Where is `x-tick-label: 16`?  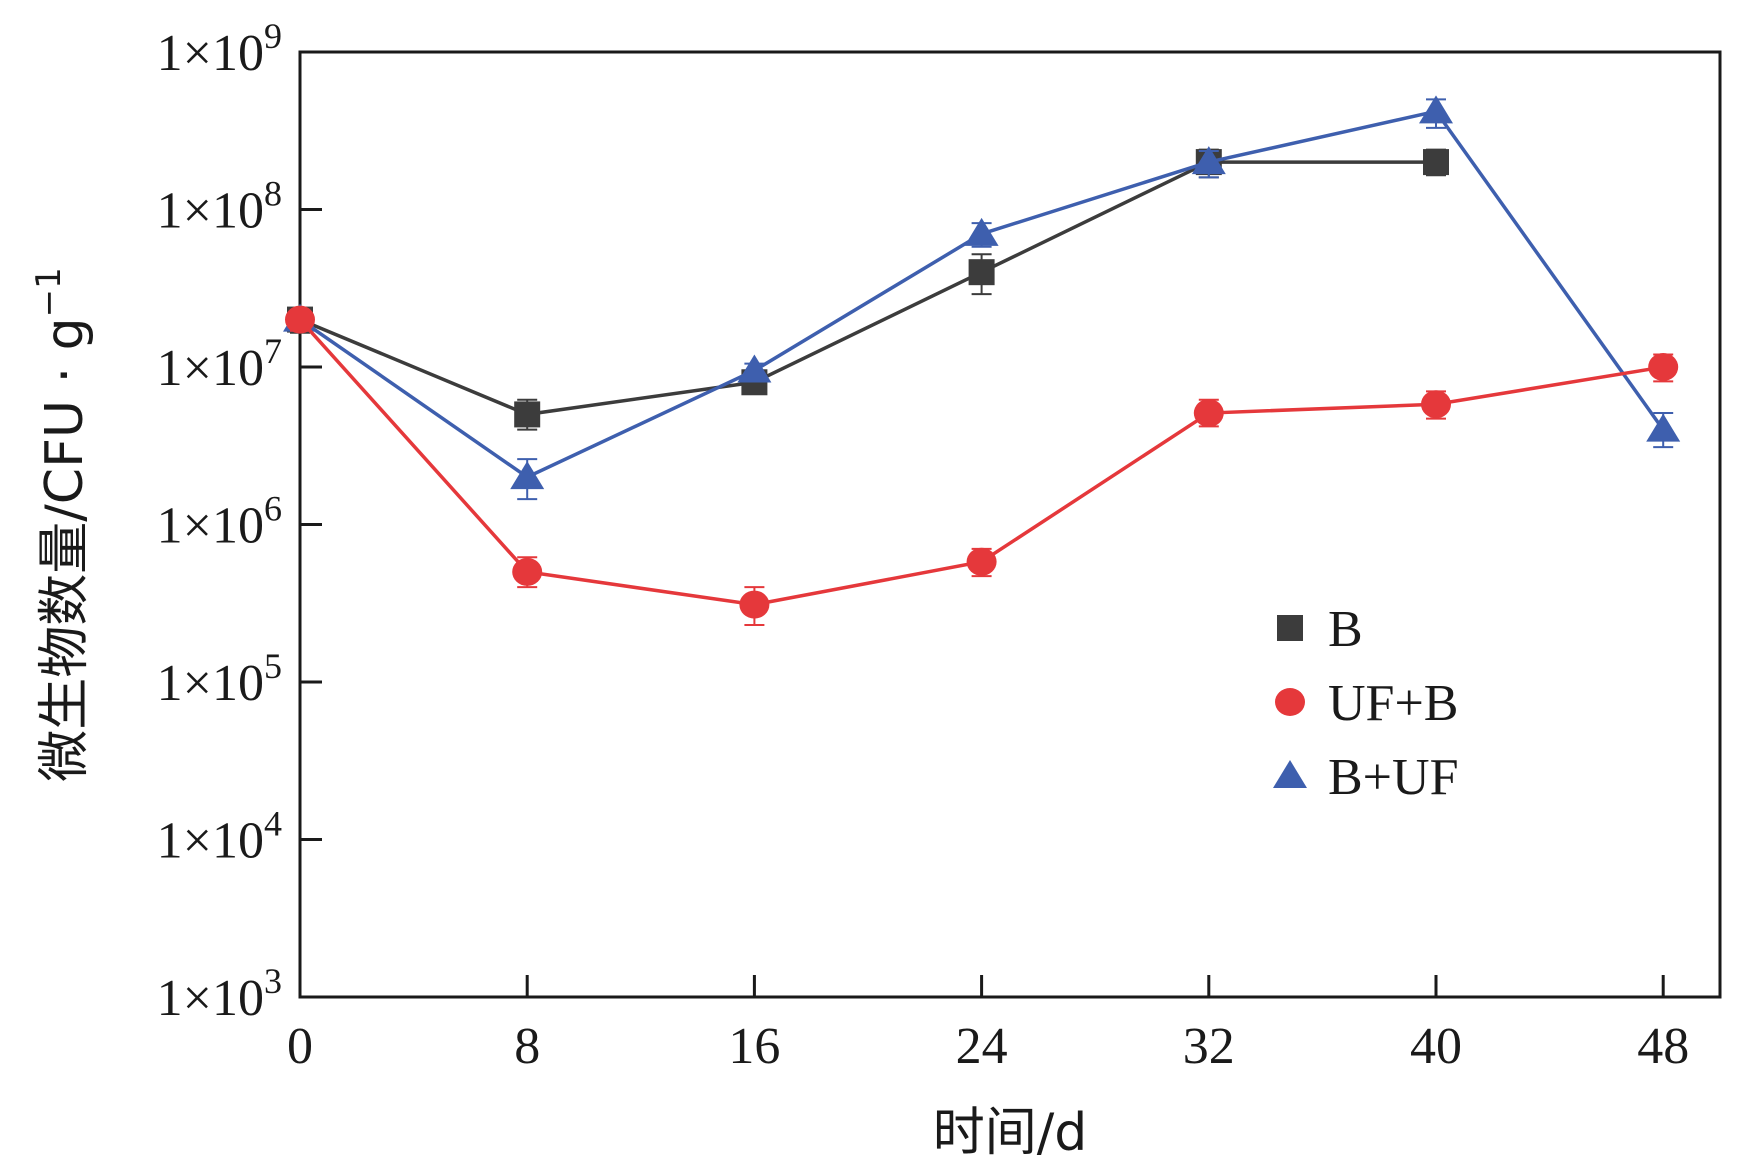 x-tick-label: 16 is located at coordinates (754, 1046).